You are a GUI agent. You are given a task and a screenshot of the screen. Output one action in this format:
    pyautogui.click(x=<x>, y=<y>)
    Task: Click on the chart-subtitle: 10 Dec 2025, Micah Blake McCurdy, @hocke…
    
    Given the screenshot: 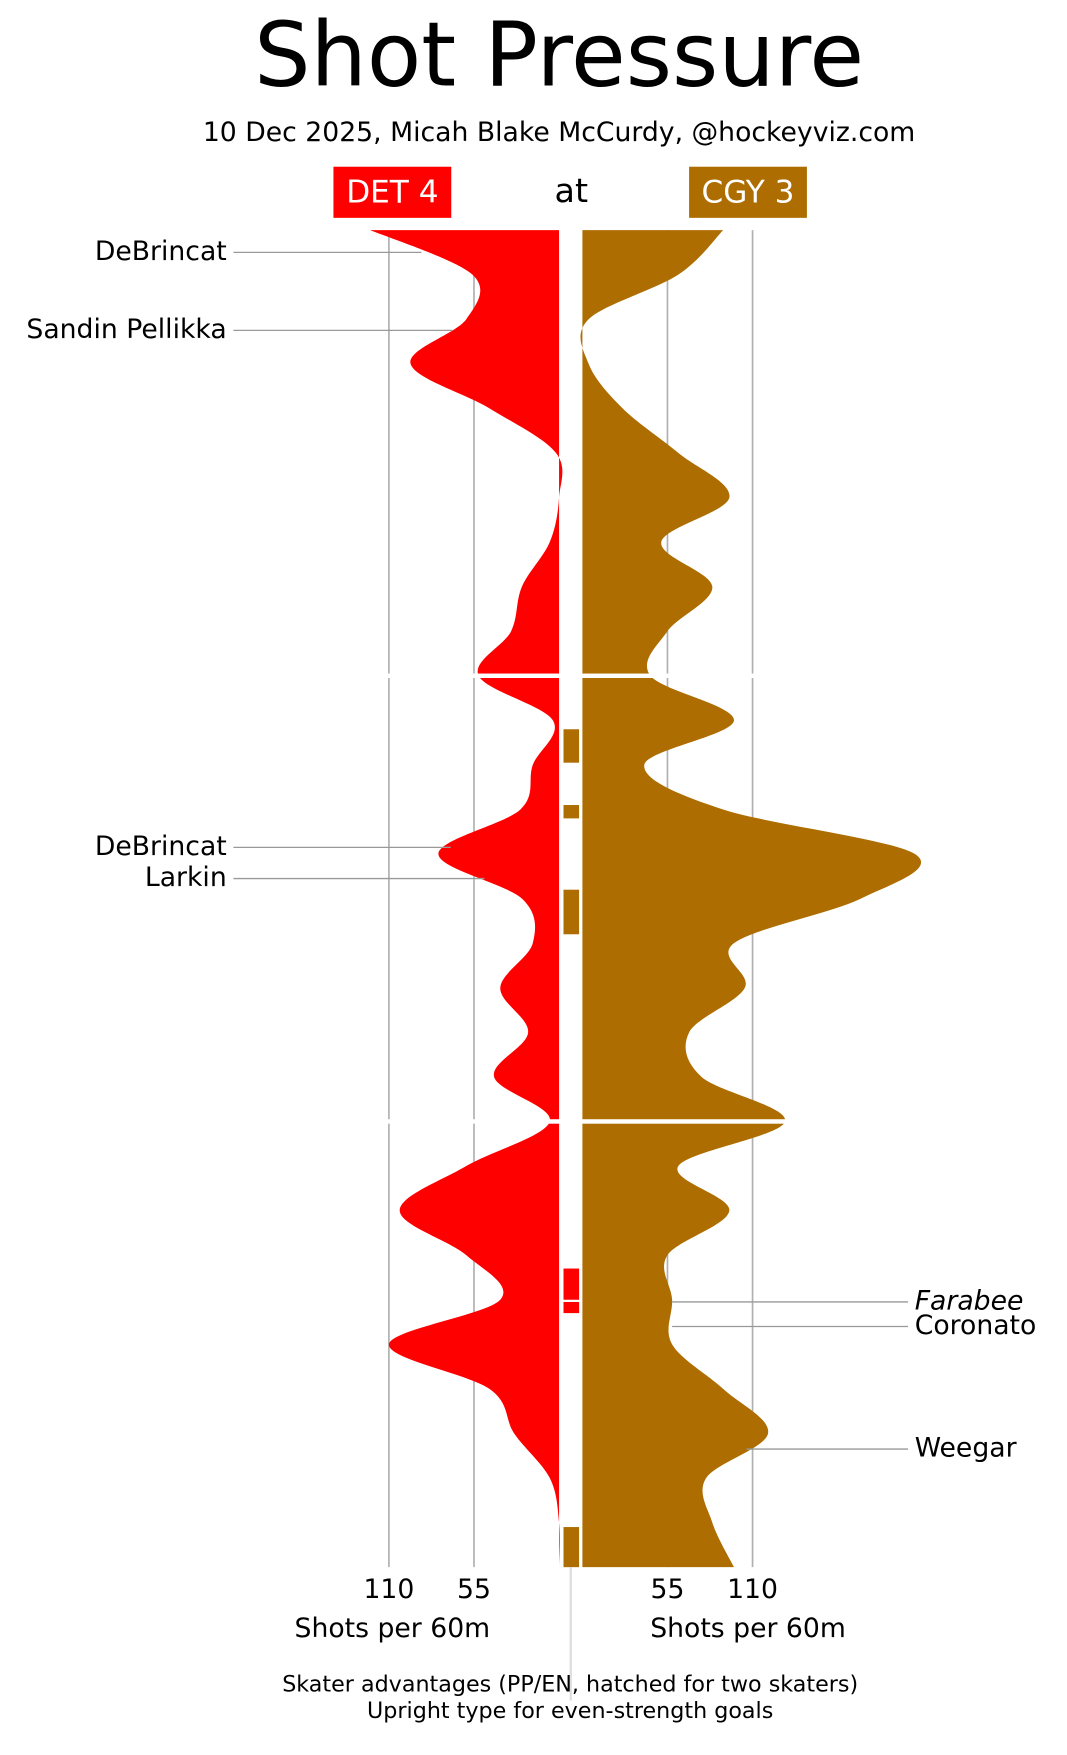 What is the action you would take?
    pyautogui.click(x=559, y=132)
    